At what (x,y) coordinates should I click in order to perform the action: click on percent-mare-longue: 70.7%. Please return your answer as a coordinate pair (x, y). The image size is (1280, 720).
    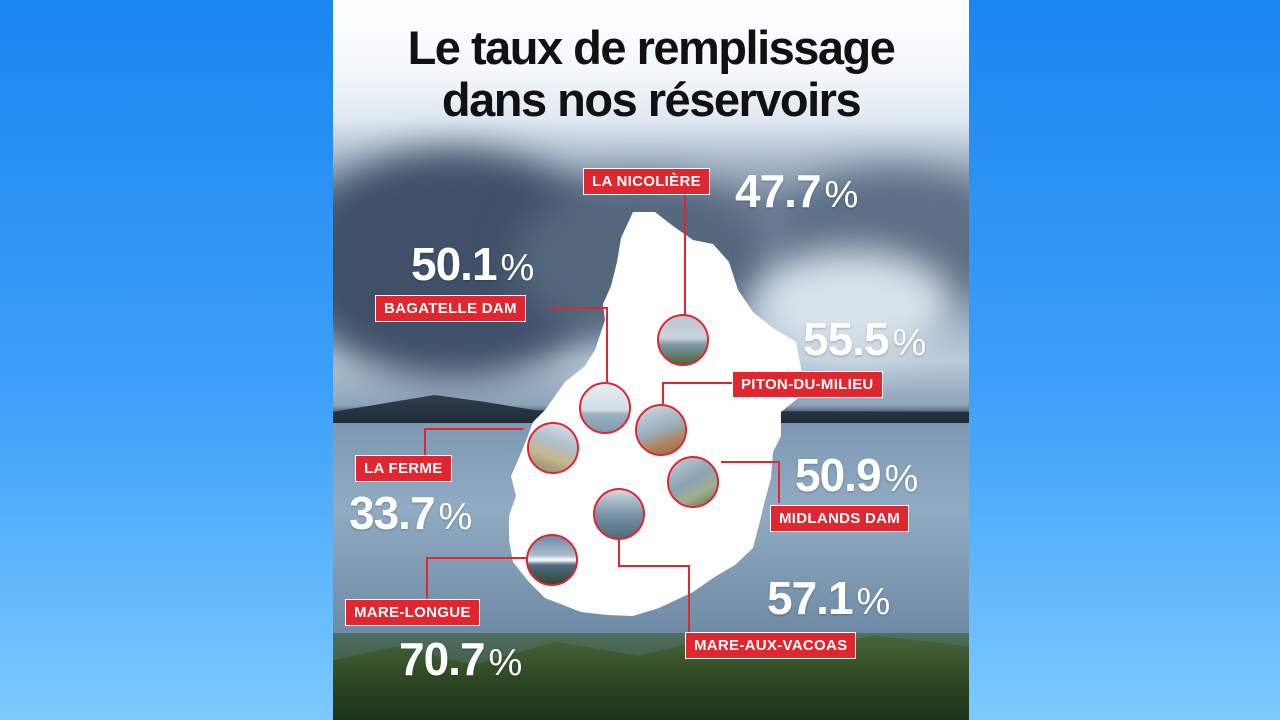
    Looking at the image, I should click on (461, 659).